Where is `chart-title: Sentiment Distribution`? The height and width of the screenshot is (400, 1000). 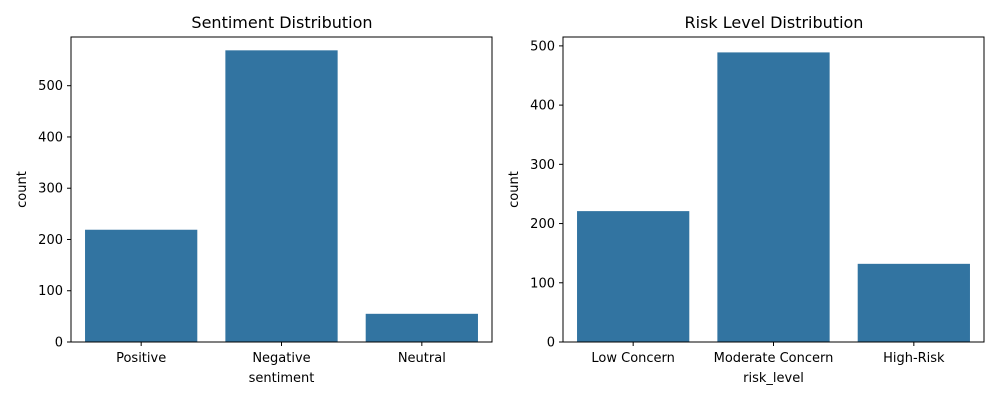
chart-title: Sentiment Distribution is located at coordinates (281, 22).